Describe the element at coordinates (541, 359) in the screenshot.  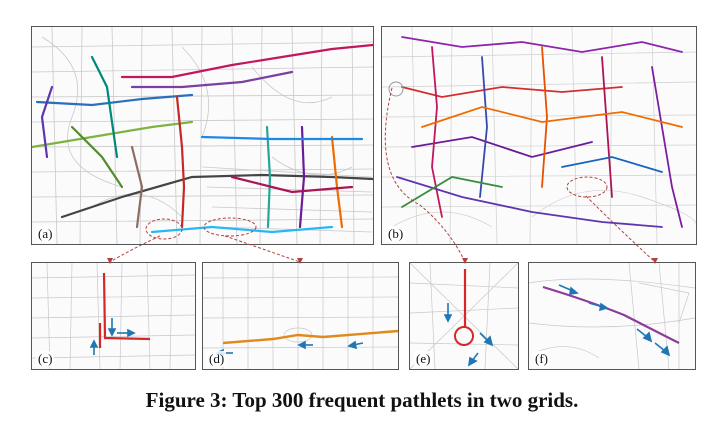
I see `panel-f-label: (f)` at that location.